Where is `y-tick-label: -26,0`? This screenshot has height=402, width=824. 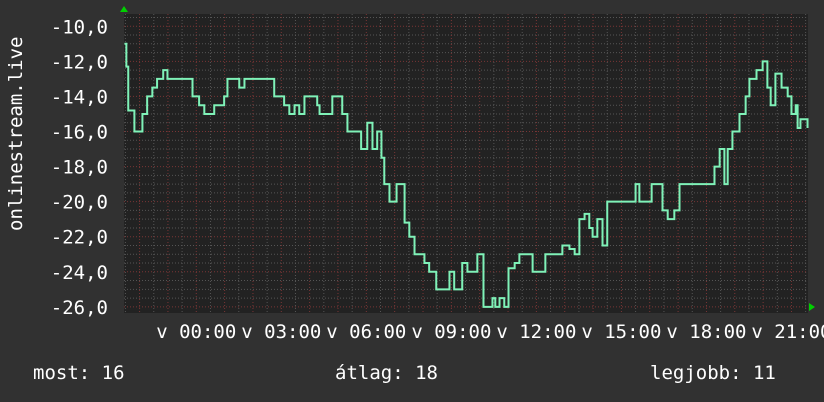 y-tick-label: -26,0 is located at coordinates (79, 308).